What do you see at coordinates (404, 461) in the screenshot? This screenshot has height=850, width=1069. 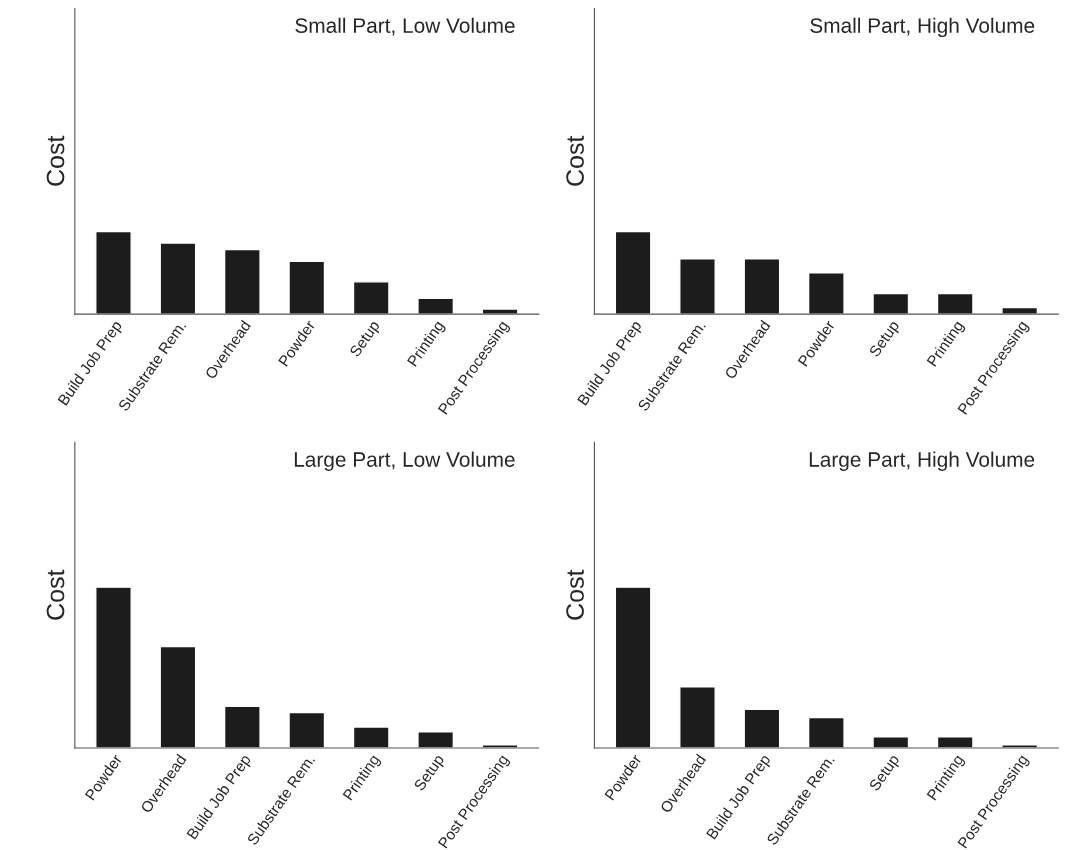 I see `chart-title: Large Part, Low Volume` at bounding box center [404, 461].